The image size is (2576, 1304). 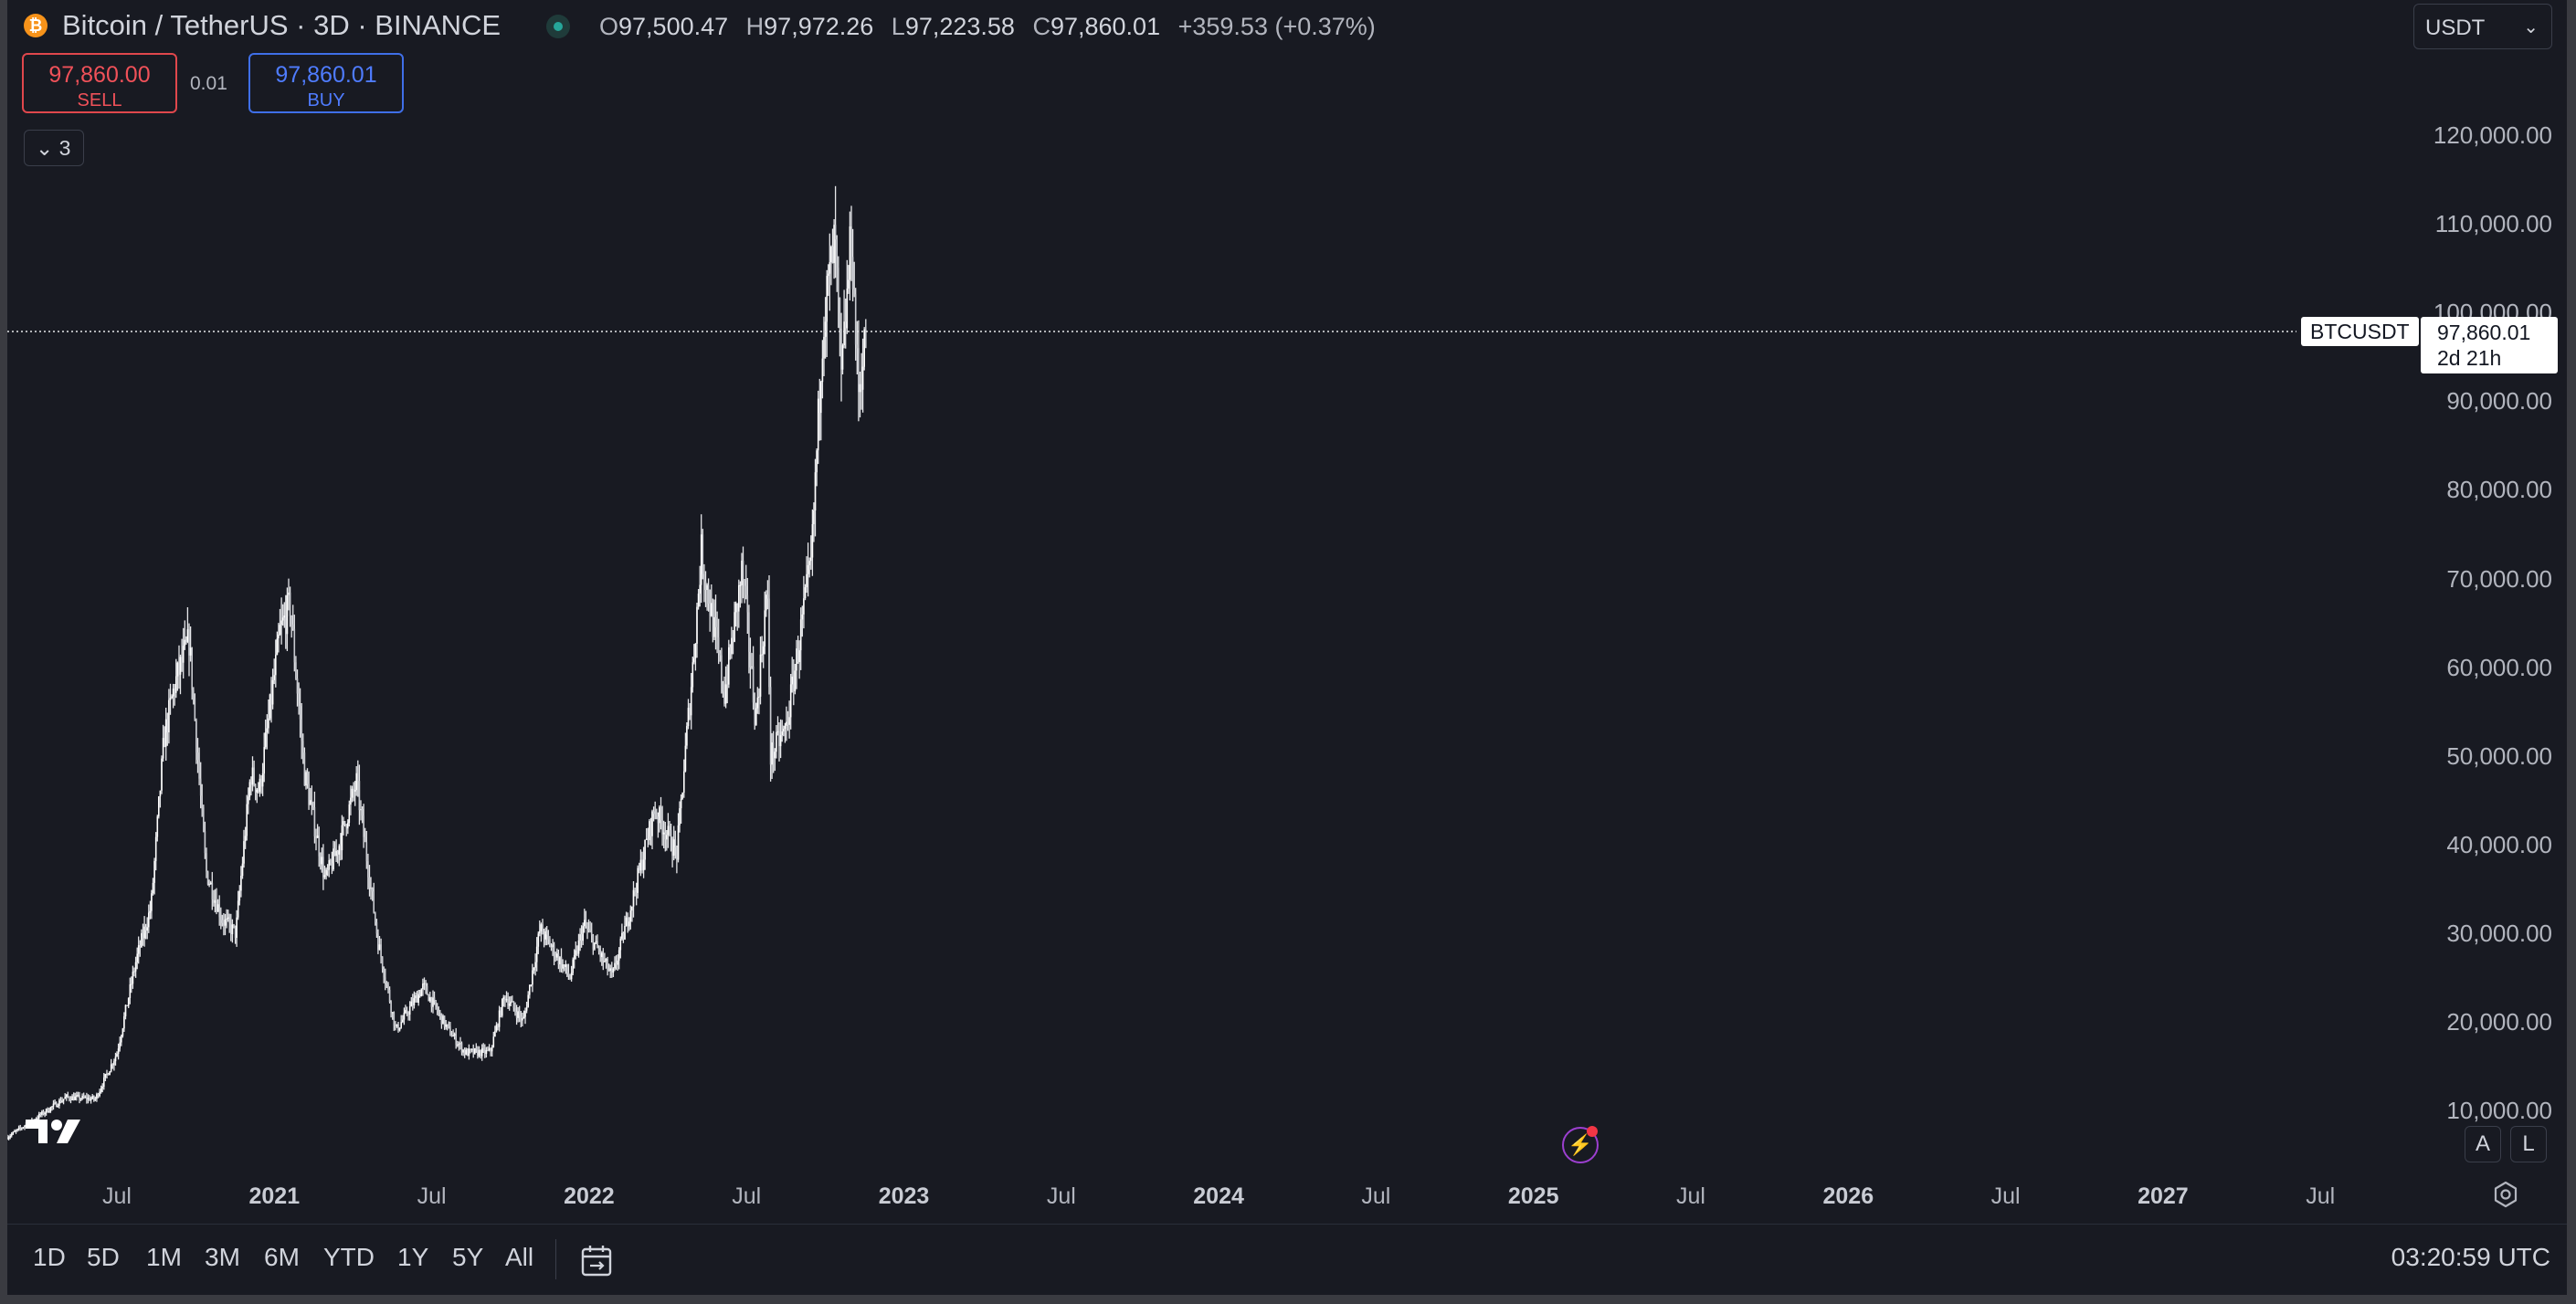 I want to click on sell-button: 97,860.00 SELL, so click(x=99, y=83).